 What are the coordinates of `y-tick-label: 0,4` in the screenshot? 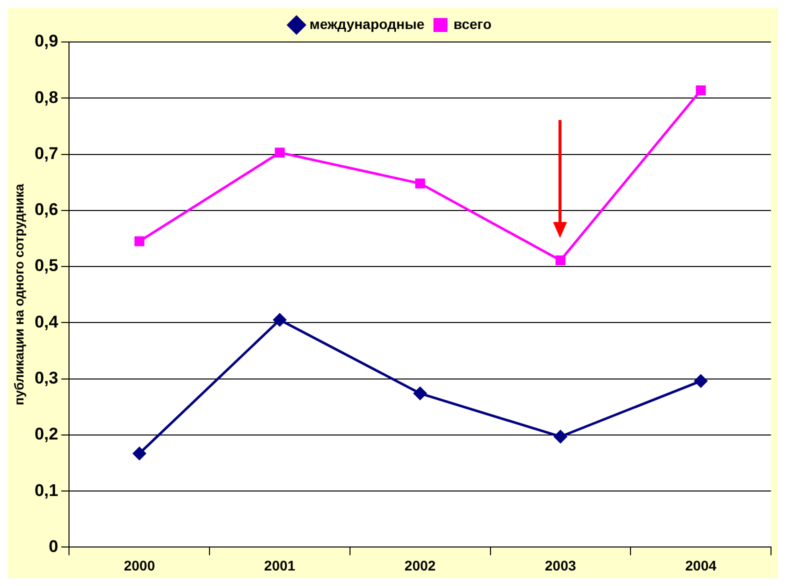 It's located at (46, 322).